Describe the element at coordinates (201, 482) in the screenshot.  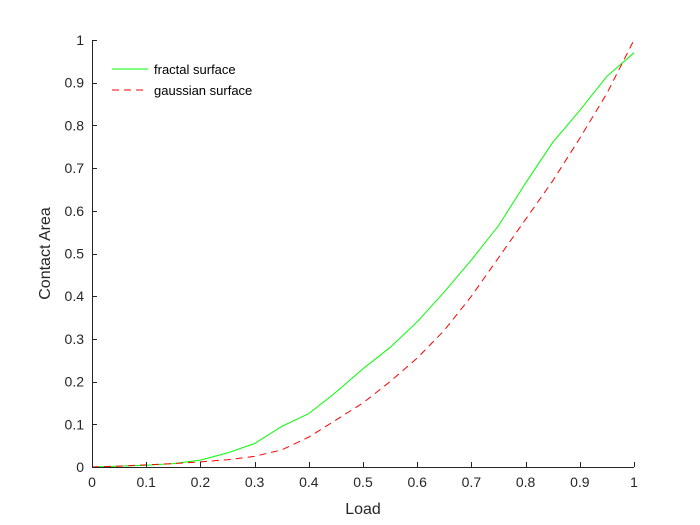
I see `x-tick-label: 0.2` at that location.